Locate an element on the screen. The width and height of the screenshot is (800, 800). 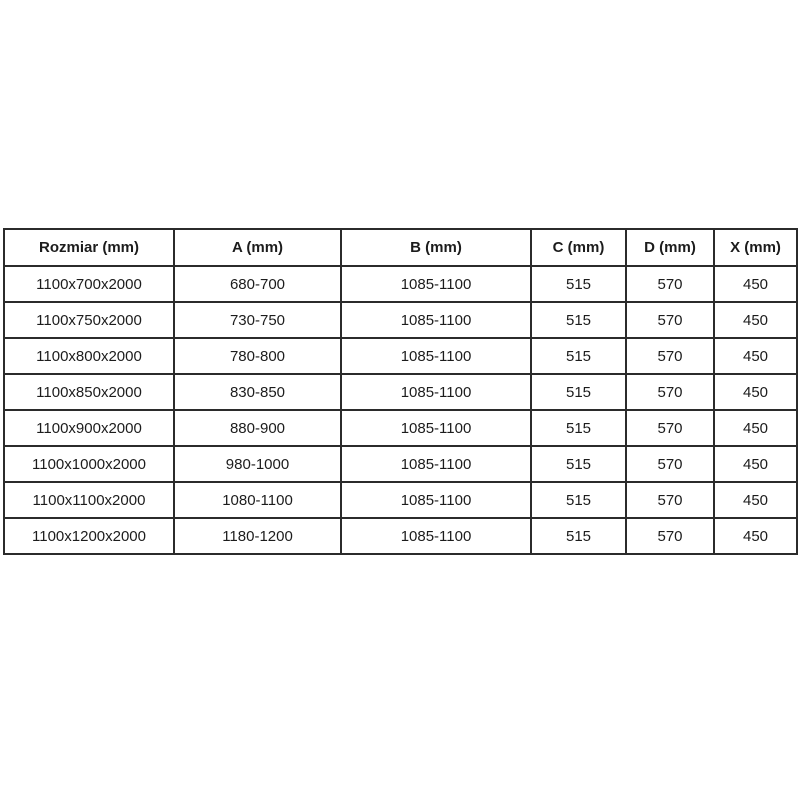
table-cell: 1080-1100 is located at coordinates (257, 500).